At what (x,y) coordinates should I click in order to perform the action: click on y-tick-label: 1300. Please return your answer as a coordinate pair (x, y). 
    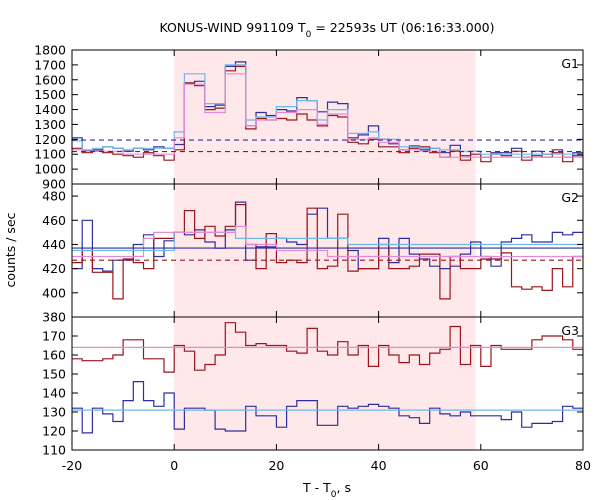
    Looking at the image, I should click on (50, 124).